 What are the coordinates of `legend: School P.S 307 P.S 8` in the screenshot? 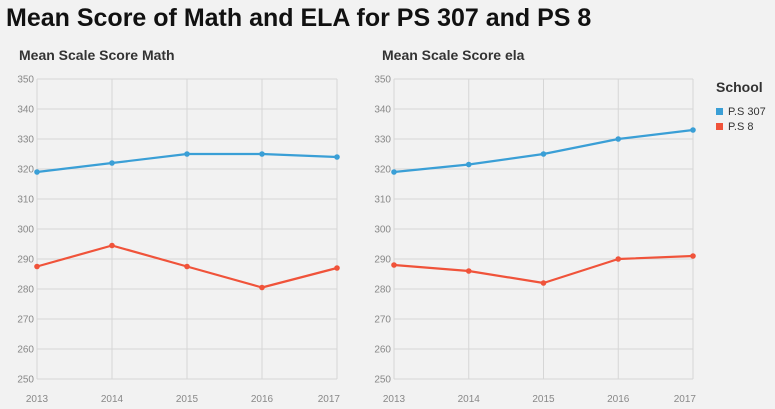 It's located at (741, 106).